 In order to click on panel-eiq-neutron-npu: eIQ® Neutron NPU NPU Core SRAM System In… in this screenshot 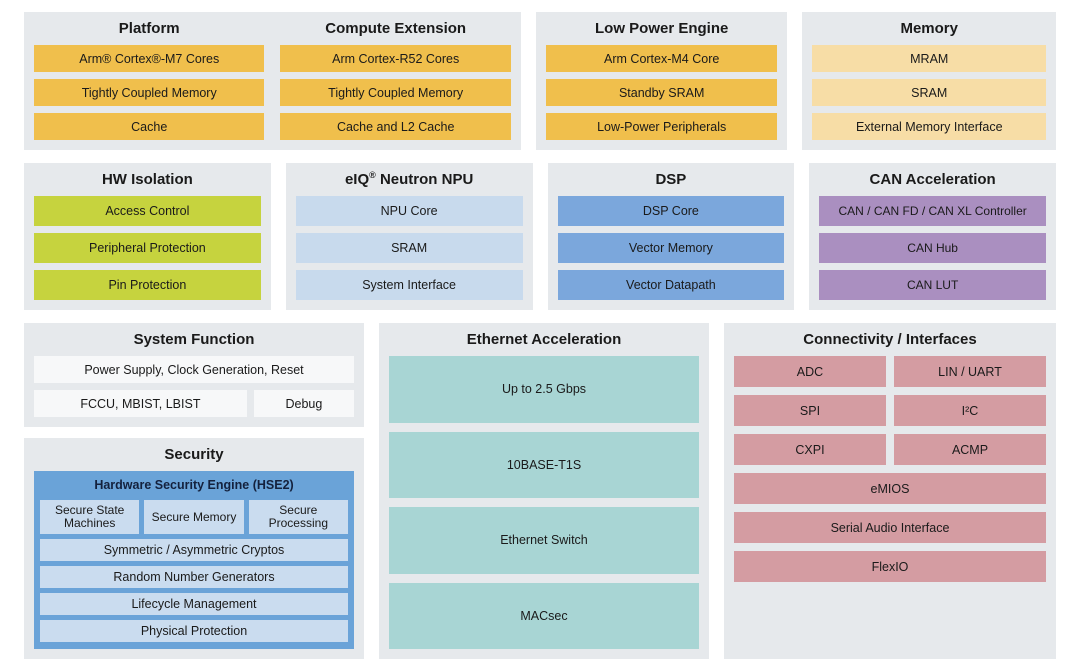, I will do `click(409, 236)`.